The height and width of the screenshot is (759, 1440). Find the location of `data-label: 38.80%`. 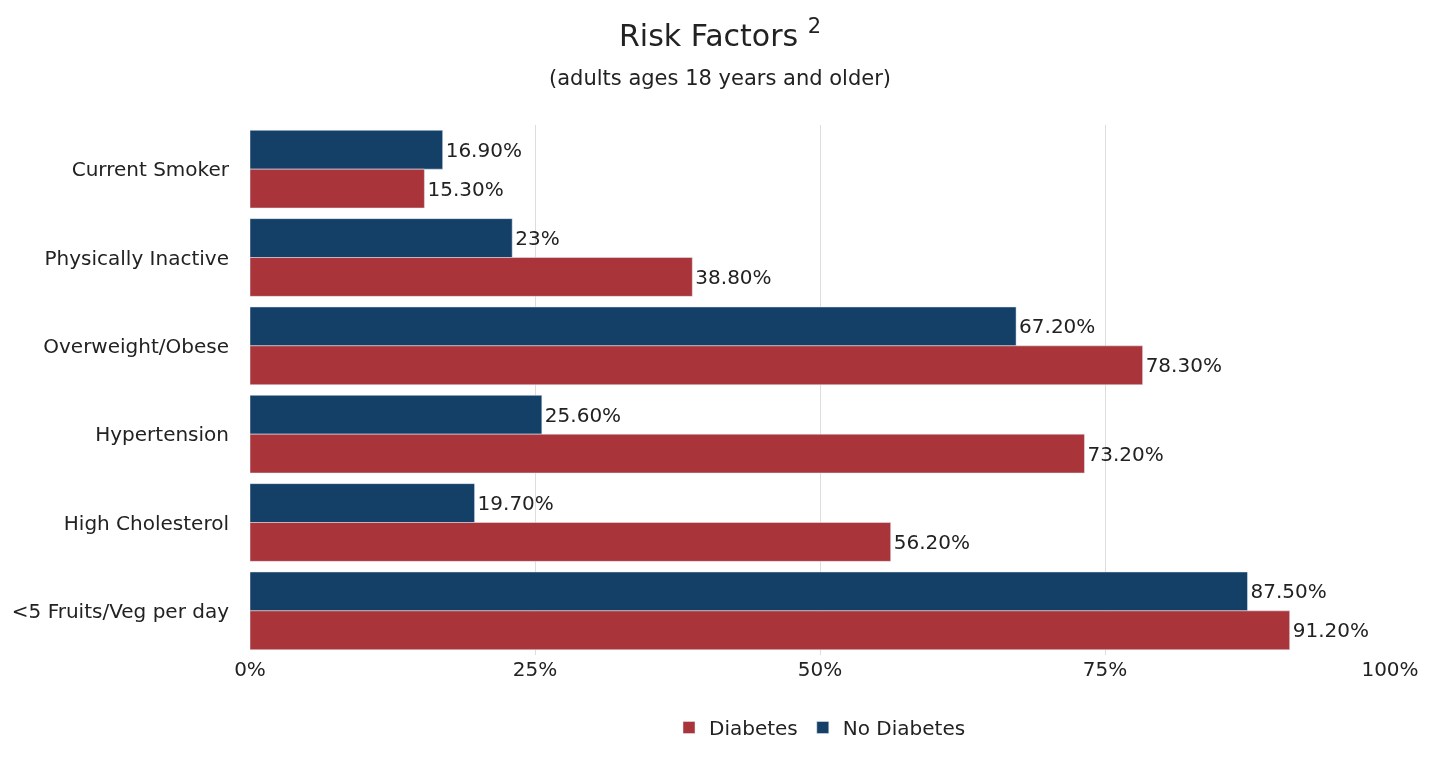

data-label: 38.80% is located at coordinates (733, 276).